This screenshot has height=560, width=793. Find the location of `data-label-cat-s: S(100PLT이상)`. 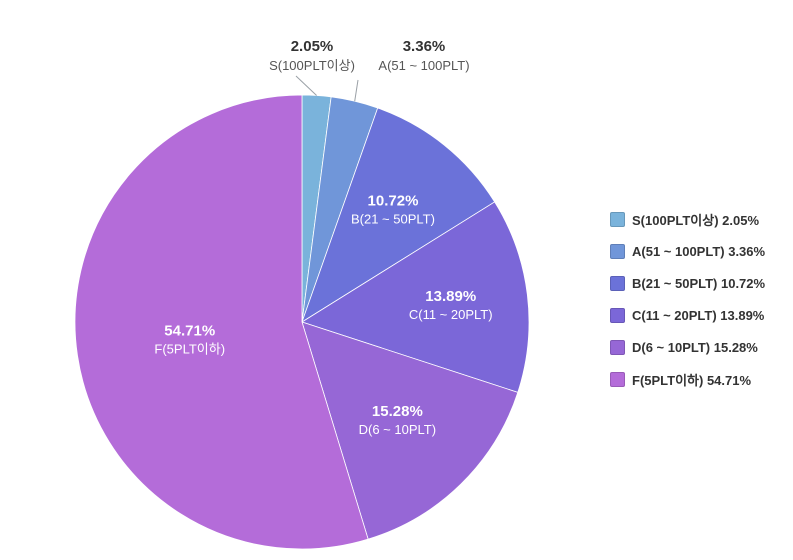

data-label-cat-s: S(100PLT이상) is located at coordinates (312, 65).